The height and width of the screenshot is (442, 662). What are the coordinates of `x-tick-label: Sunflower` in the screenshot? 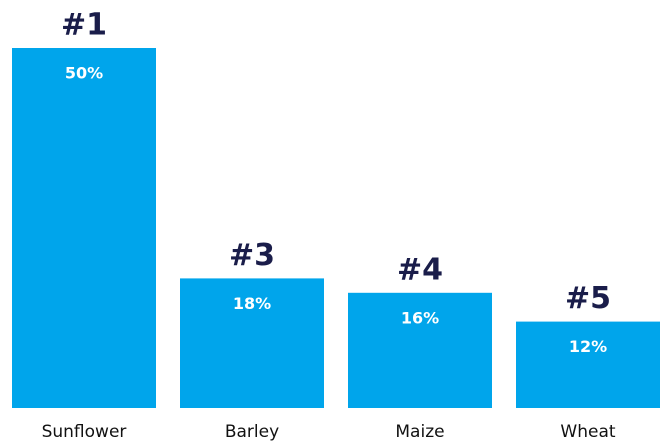 It's located at (84, 432).